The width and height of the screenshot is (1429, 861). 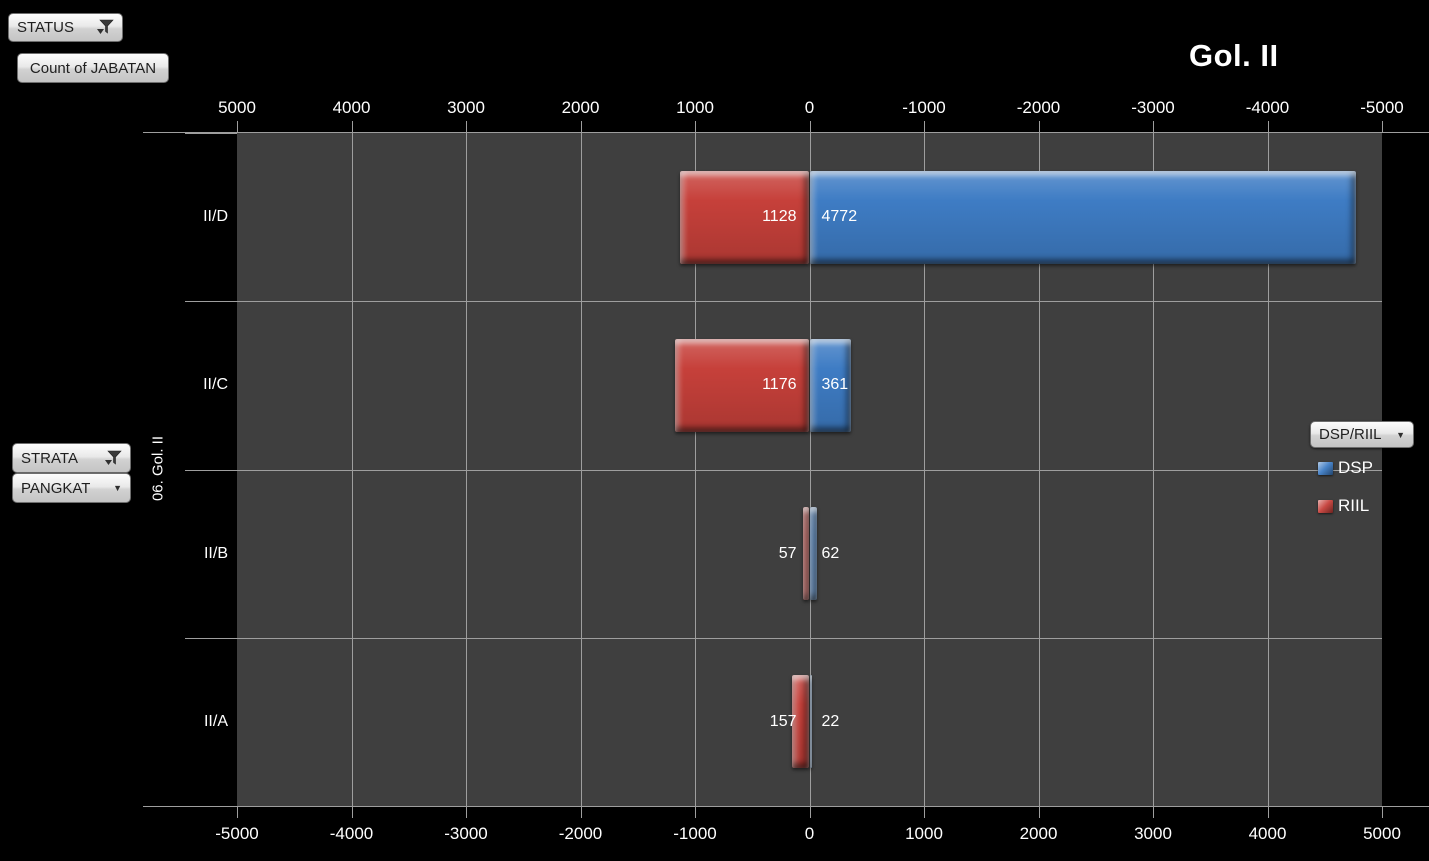 What do you see at coordinates (1354, 505) in the screenshot?
I see `legend-entry-label: RIIL` at bounding box center [1354, 505].